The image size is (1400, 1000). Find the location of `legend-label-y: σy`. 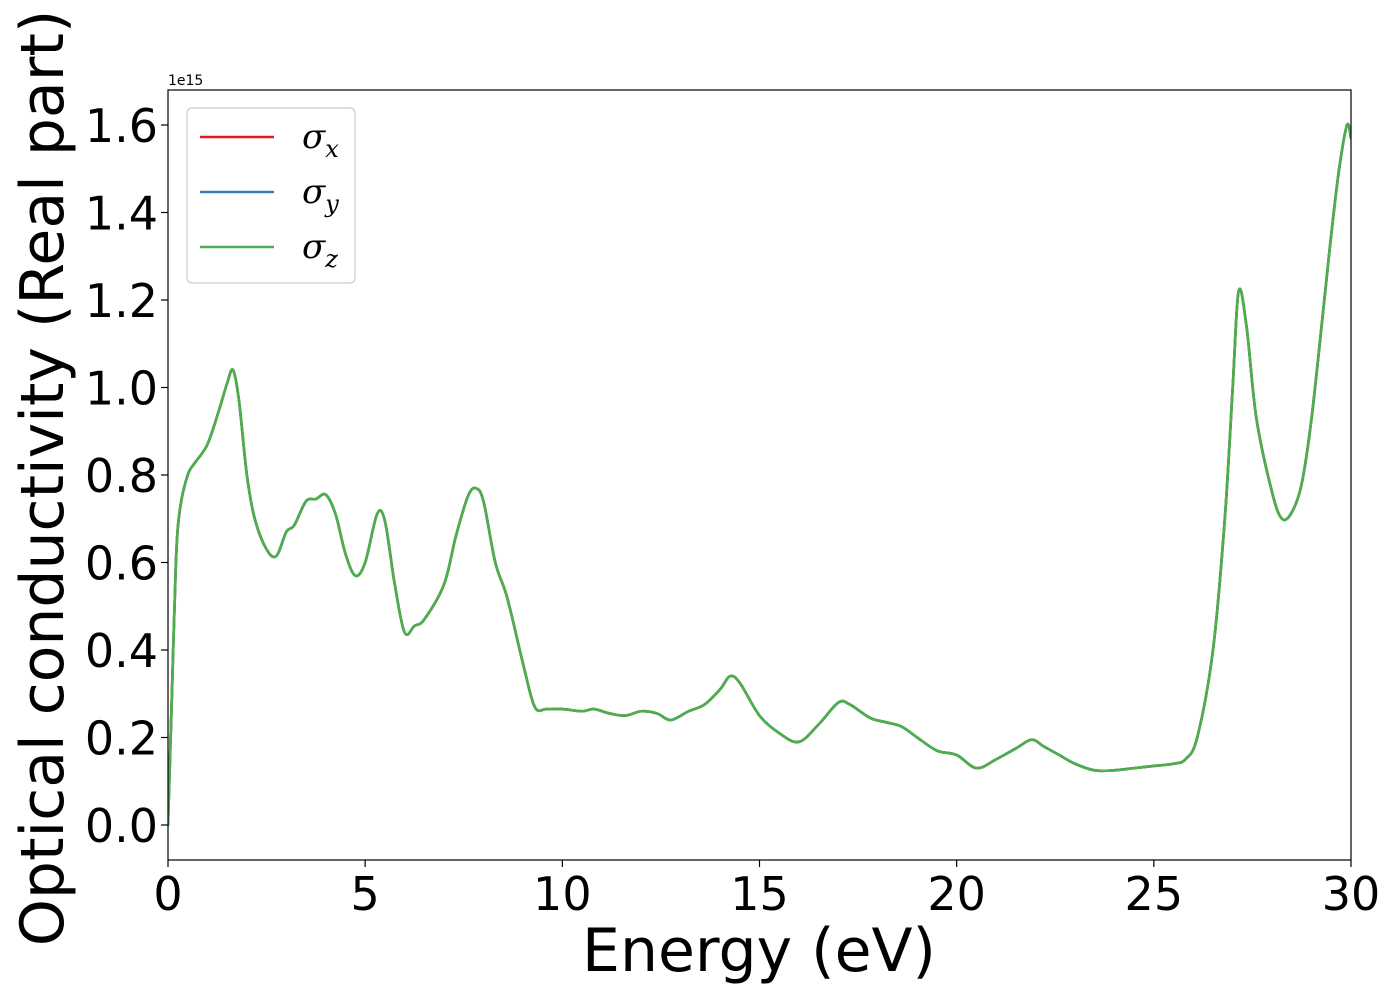

legend-label-y: σy is located at coordinates (320, 195).